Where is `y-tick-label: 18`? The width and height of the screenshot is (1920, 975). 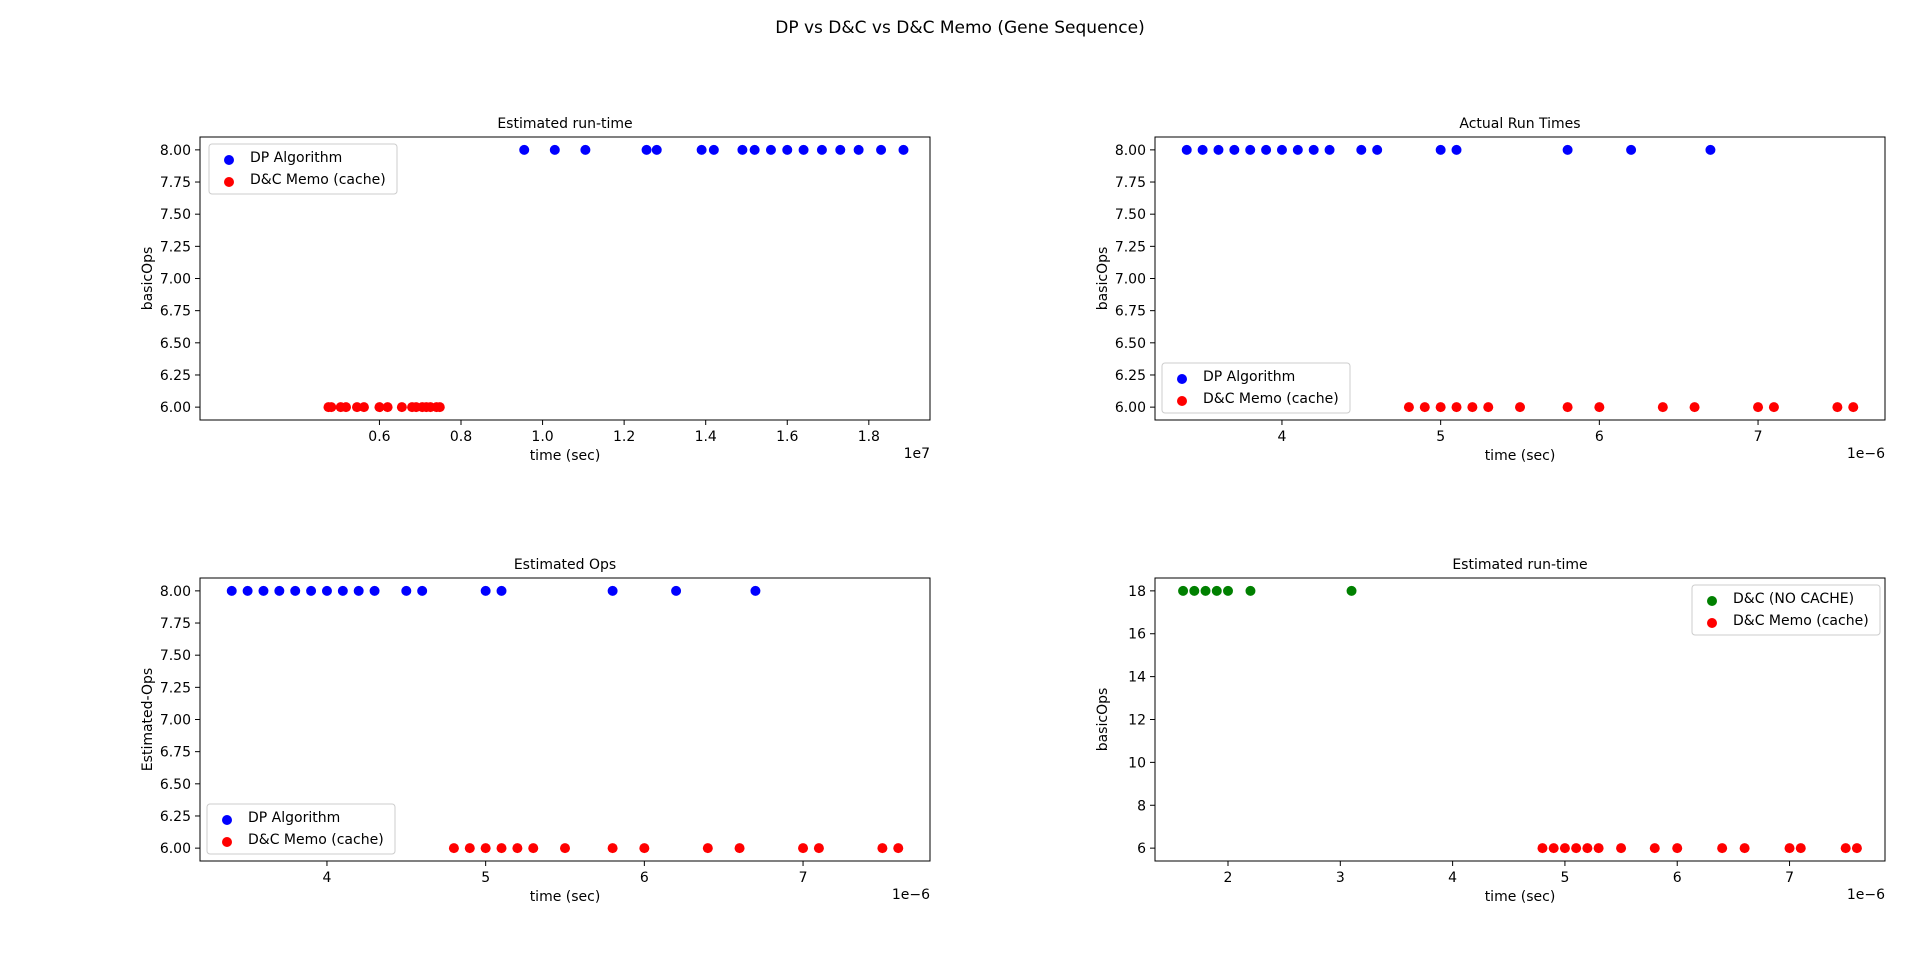 y-tick-label: 18 is located at coordinates (1137, 592).